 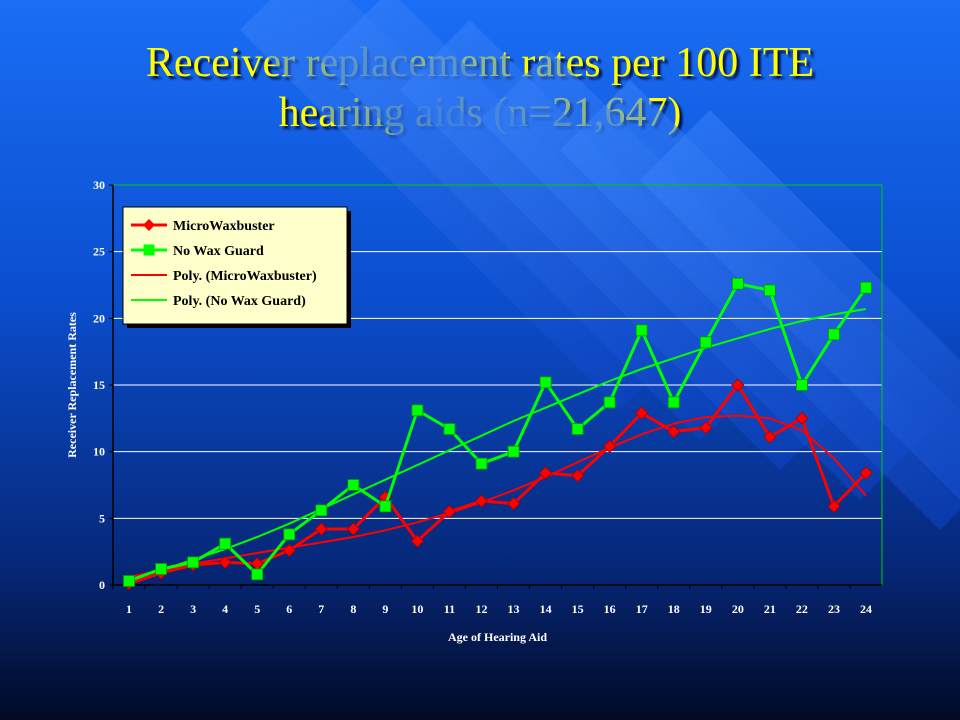 What do you see at coordinates (129, 609) in the screenshot?
I see `x-tick-label: 1` at bounding box center [129, 609].